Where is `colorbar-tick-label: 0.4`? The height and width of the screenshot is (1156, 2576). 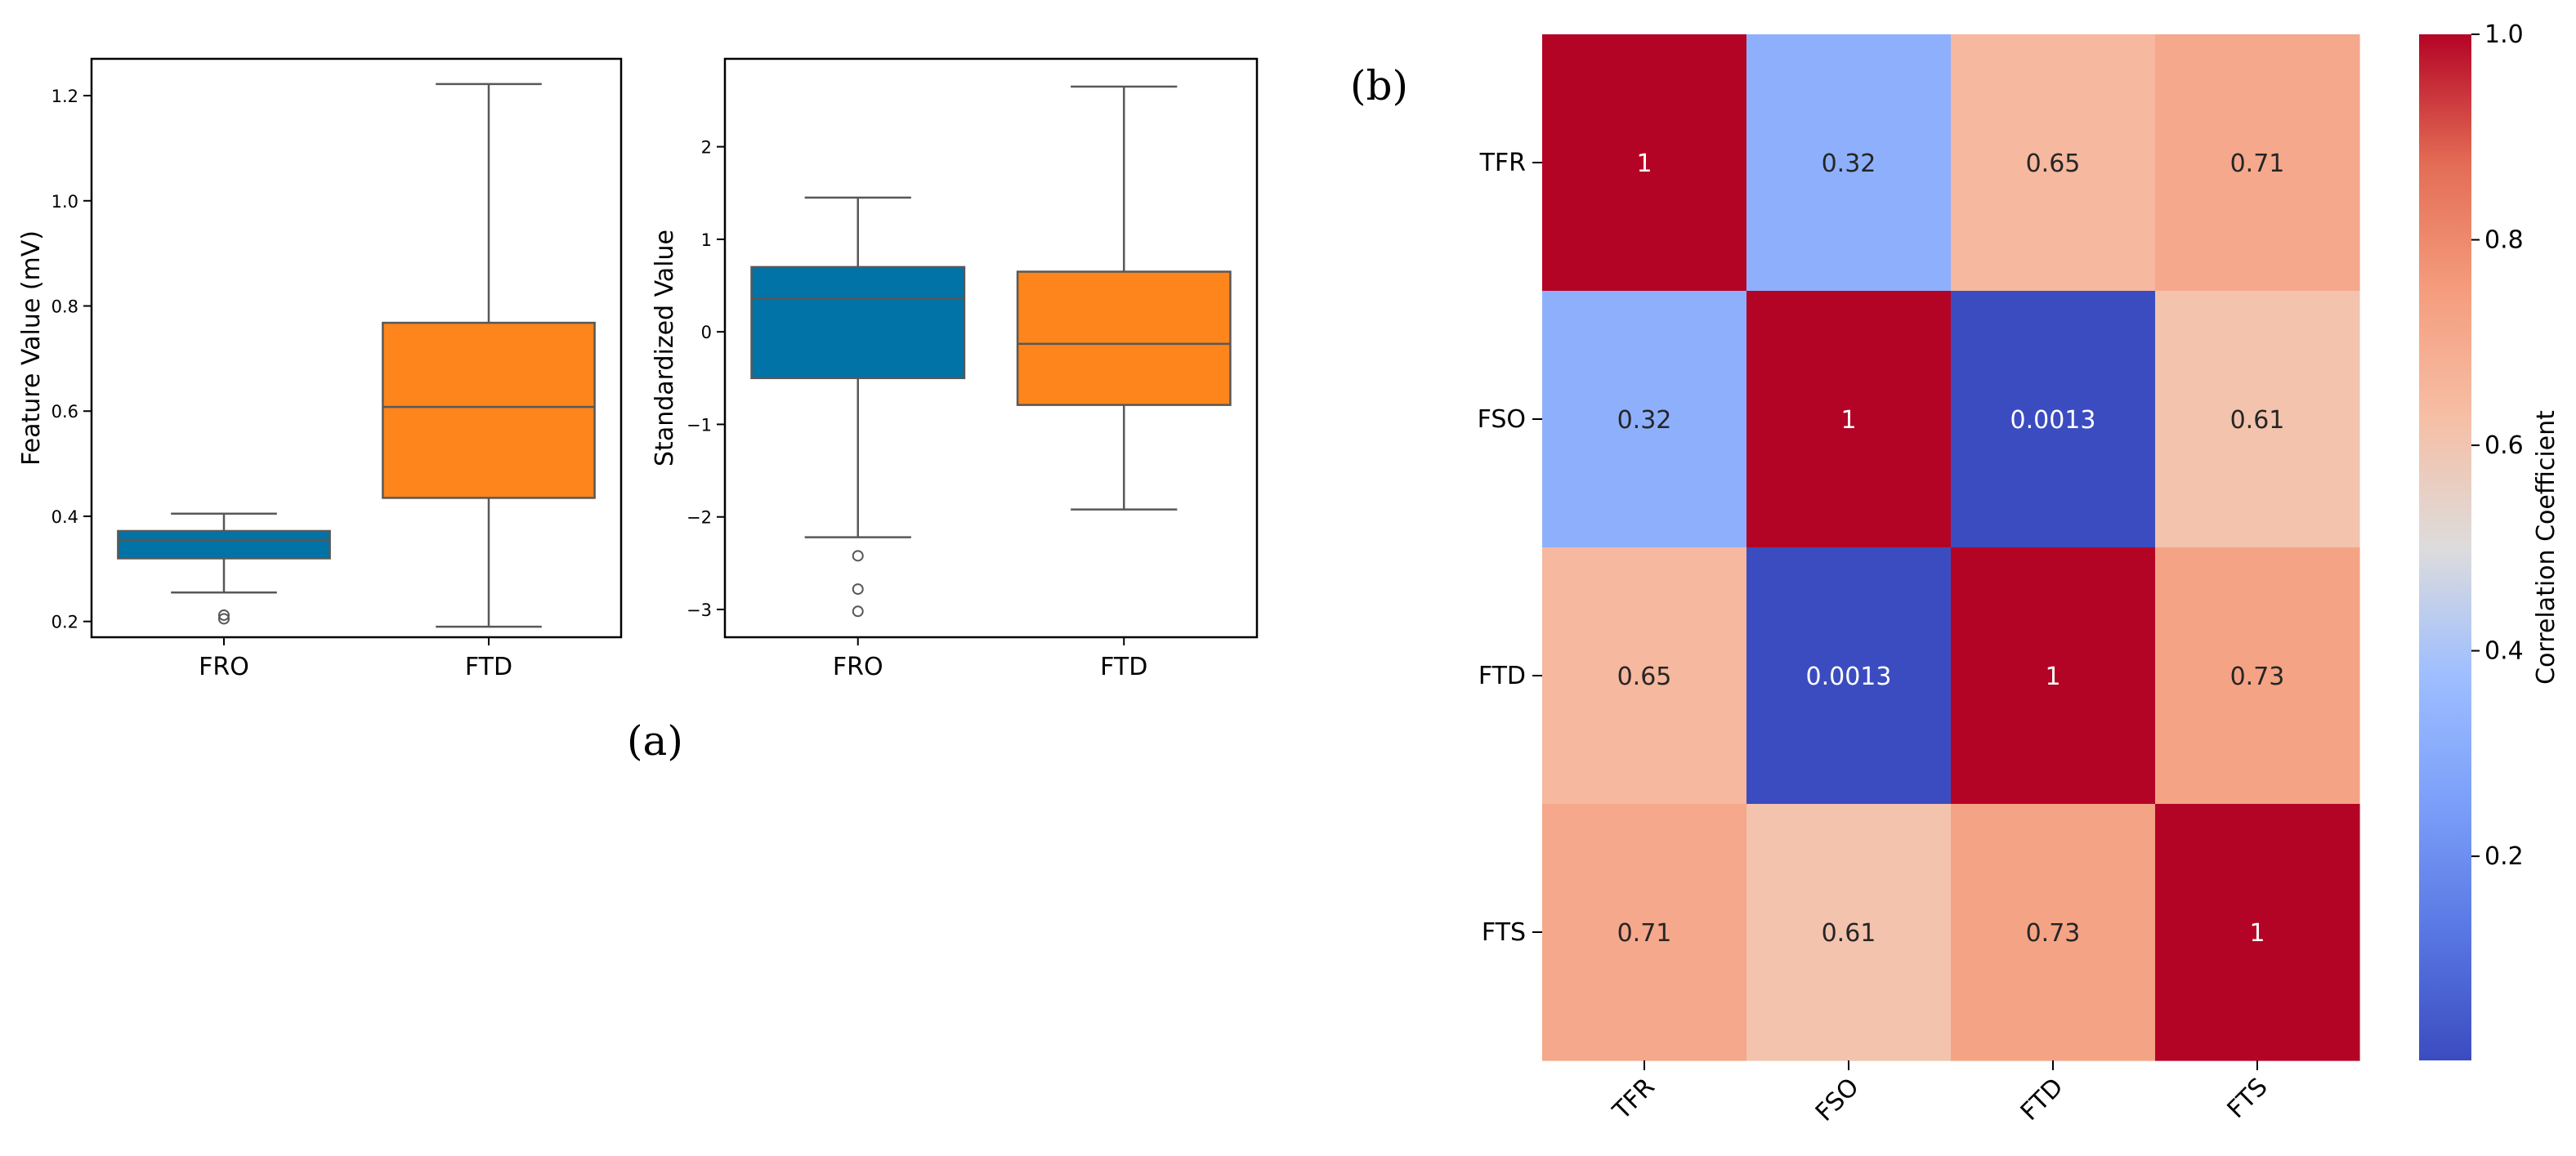 colorbar-tick-label: 0.4 is located at coordinates (2504, 651).